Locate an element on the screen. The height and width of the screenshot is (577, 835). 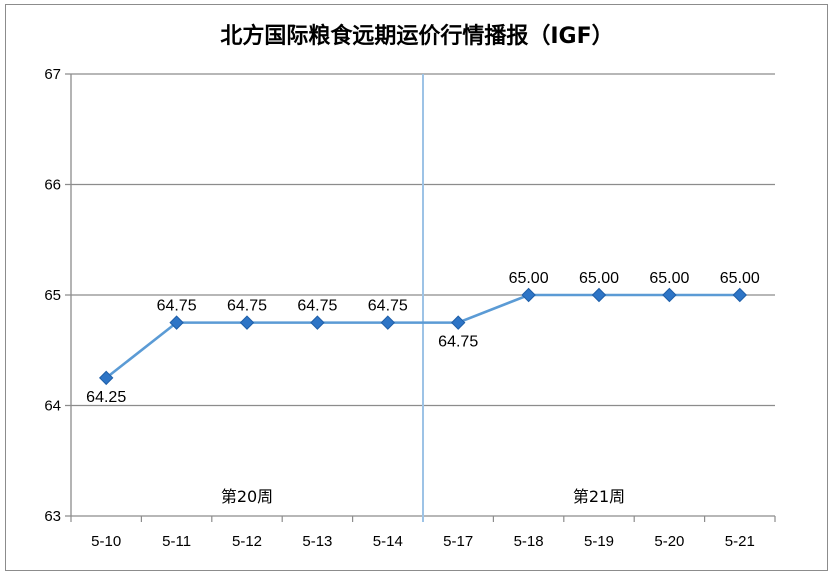
data-label: 64.25 is located at coordinates (106, 397).